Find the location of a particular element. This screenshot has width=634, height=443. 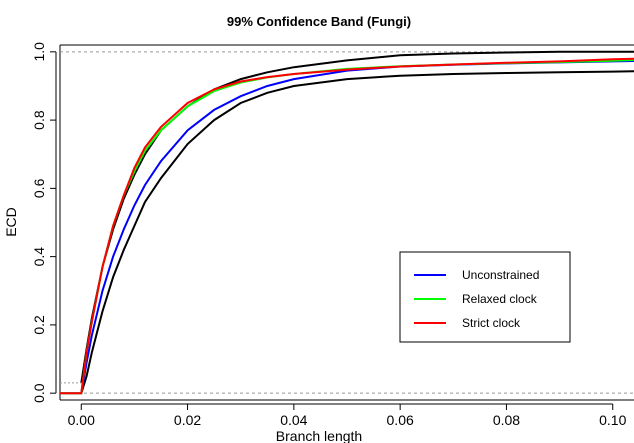

y-tick-label: 1.0 is located at coordinates (39, 52).